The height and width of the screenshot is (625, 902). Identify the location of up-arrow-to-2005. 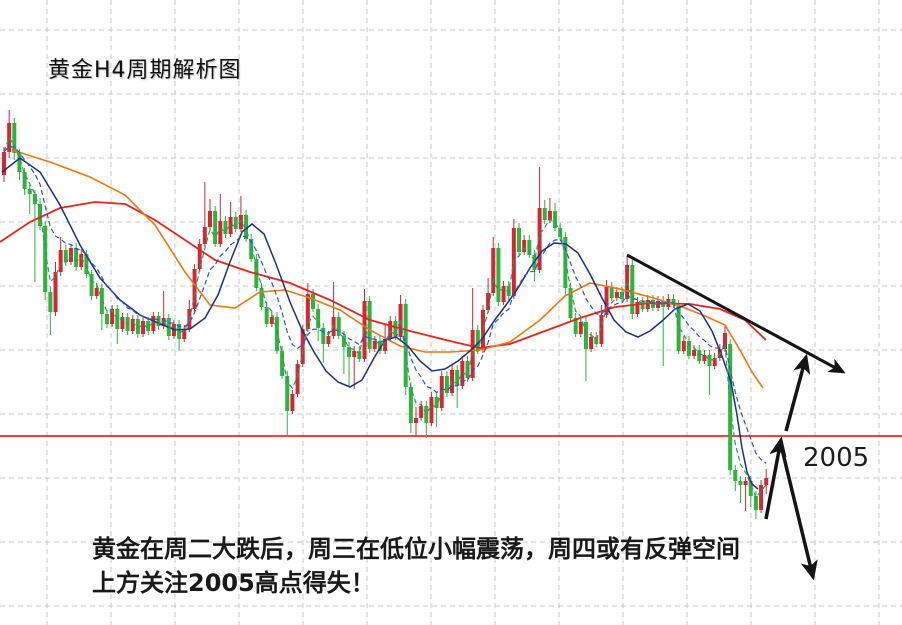
(775, 478).